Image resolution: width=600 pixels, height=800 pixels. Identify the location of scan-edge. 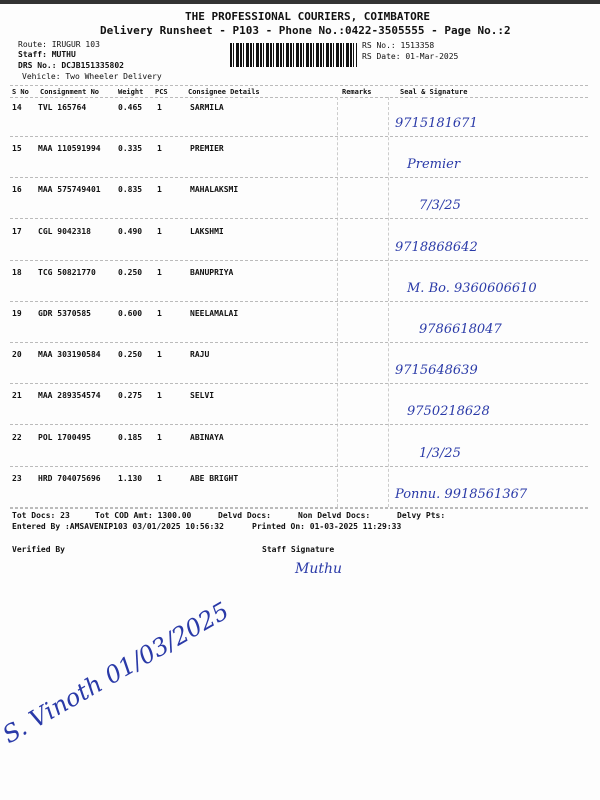
(300, 2).